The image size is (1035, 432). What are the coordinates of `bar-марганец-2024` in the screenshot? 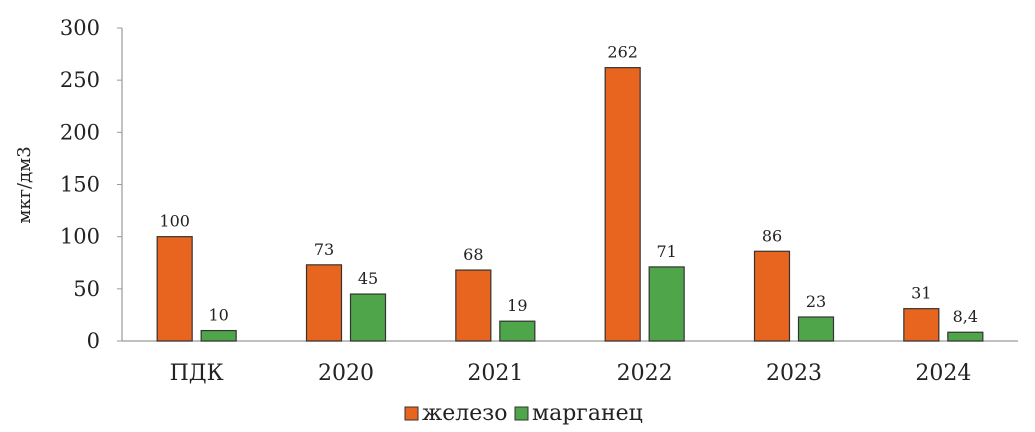 It's located at (965, 336).